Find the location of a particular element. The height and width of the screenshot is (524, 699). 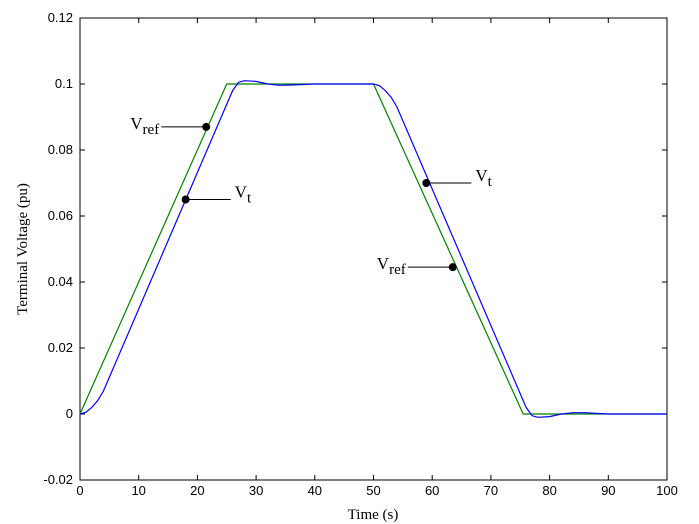

x-axis-title: Time (s) is located at coordinates (373, 515).